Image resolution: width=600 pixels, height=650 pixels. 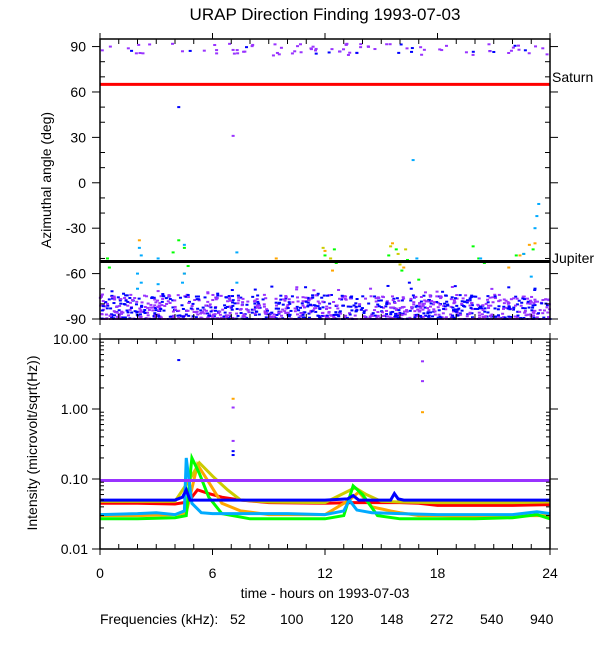 What do you see at coordinates (74, 549) in the screenshot?
I see `intensity-y-tick-label: 0.01` at bounding box center [74, 549].